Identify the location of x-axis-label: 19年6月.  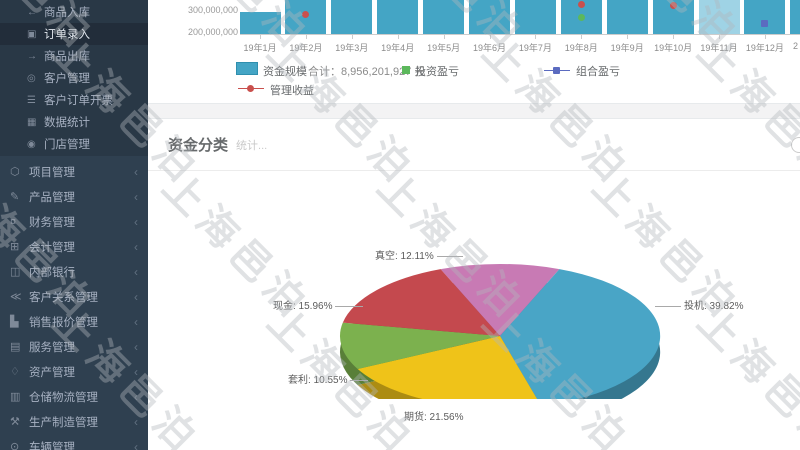
(489, 48).